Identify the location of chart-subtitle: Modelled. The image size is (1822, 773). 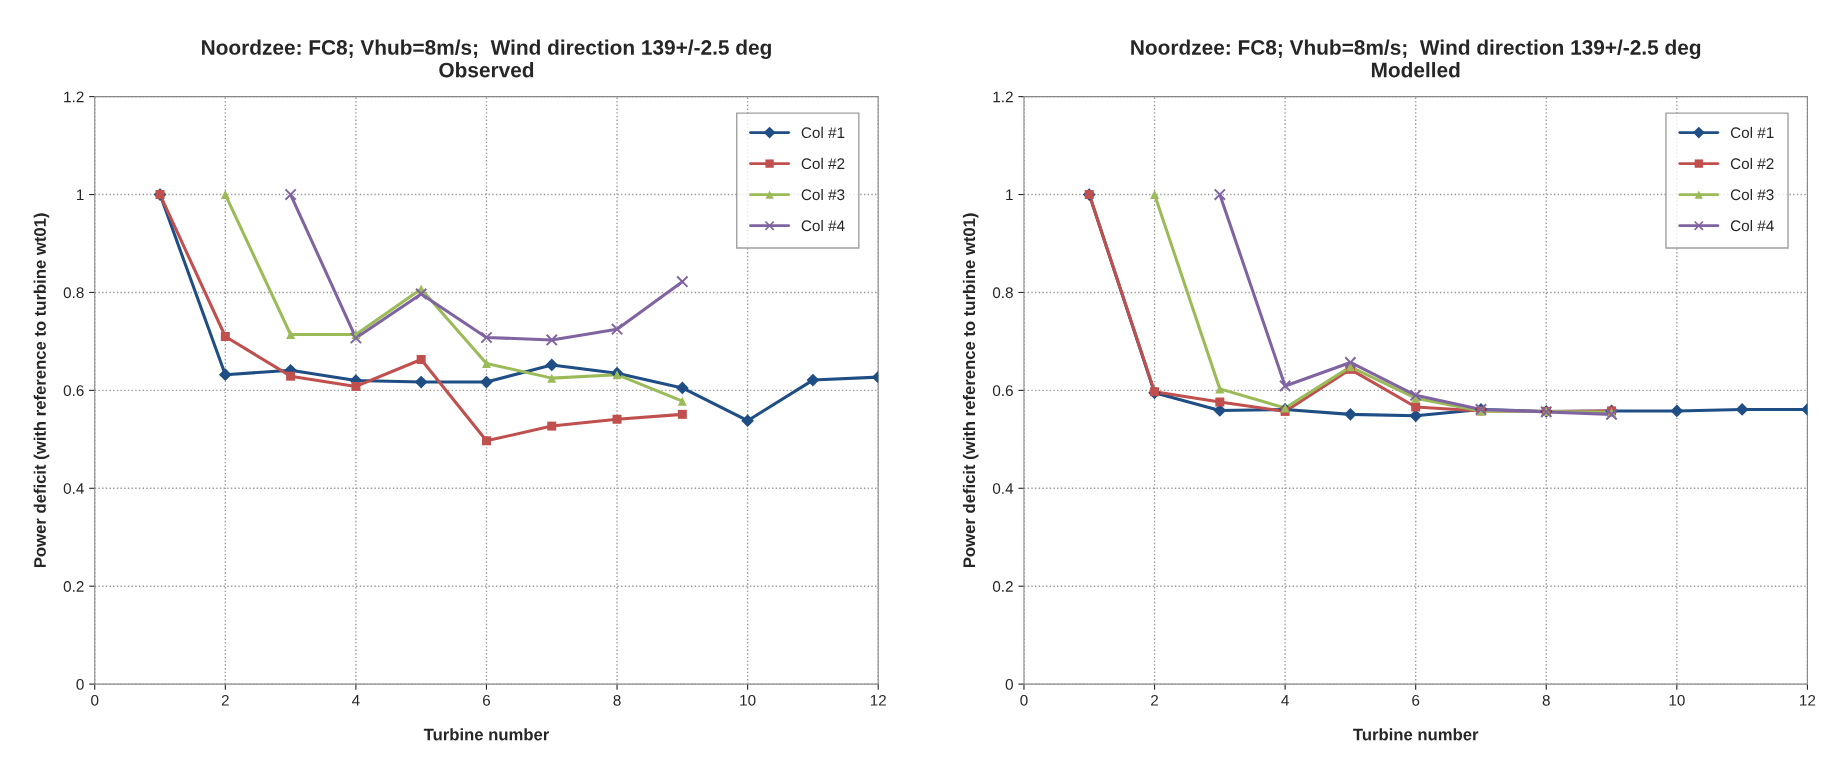
(1415, 70).